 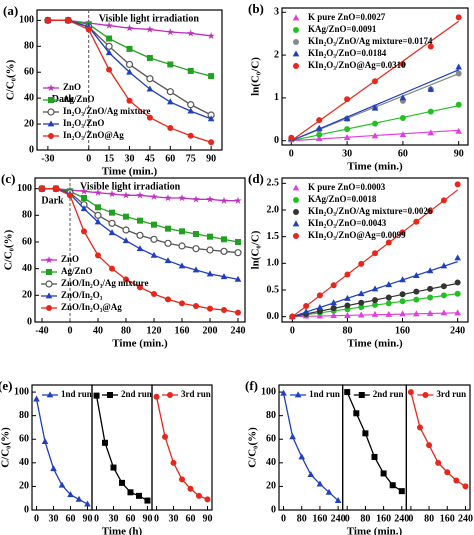 I want to click on legend-label: K pure ZnO=0.0003, so click(x=347, y=187).